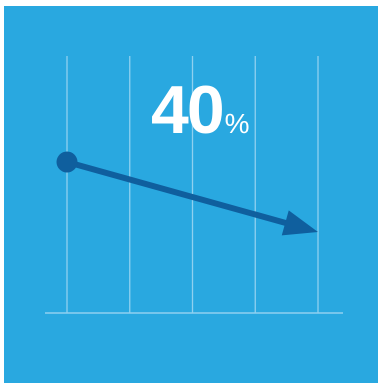 The height and width of the screenshot is (387, 382). Describe the element at coordinates (237, 123) in the screenshot. I see `percent-unit: %` at that location.